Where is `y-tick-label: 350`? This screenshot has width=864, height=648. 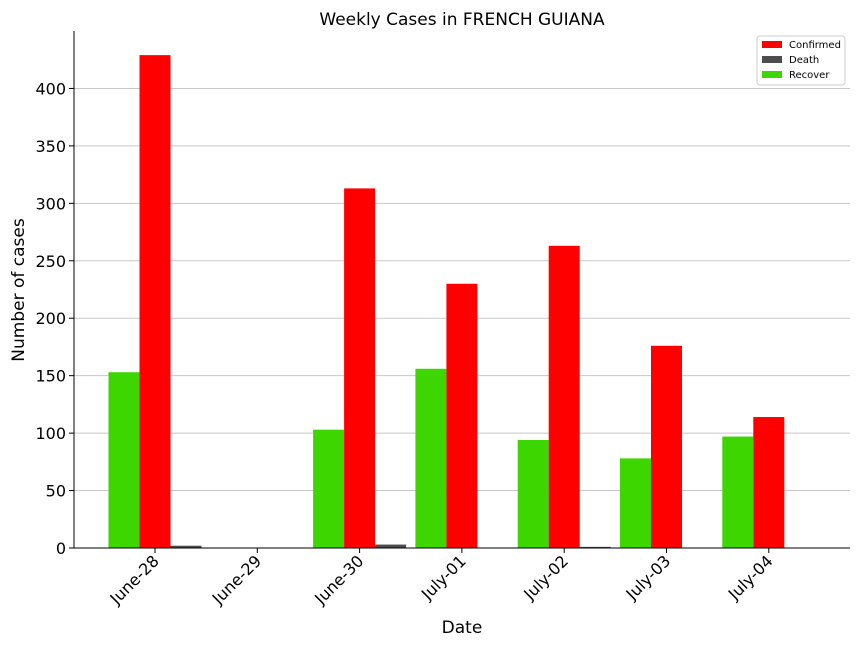 y-tick-label: 350 is located at coordinates (50, 146).